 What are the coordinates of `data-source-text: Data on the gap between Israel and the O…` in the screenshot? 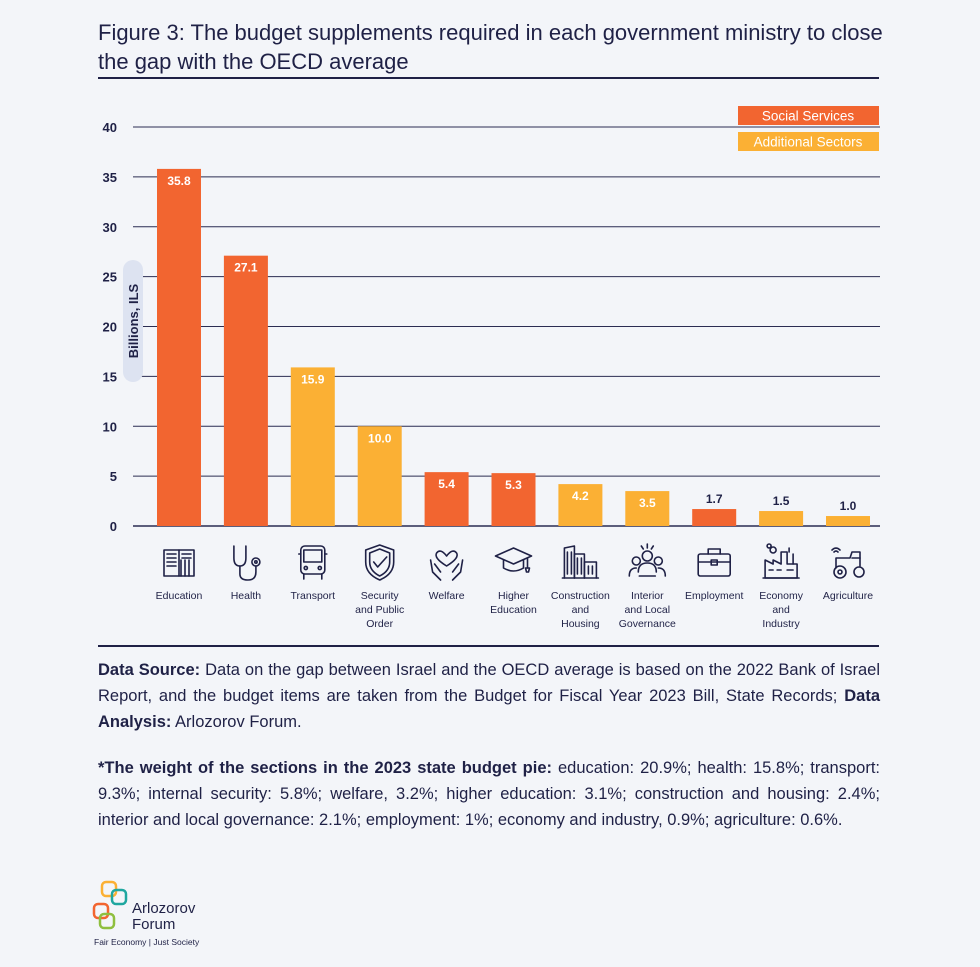 It's located at (489, 683).